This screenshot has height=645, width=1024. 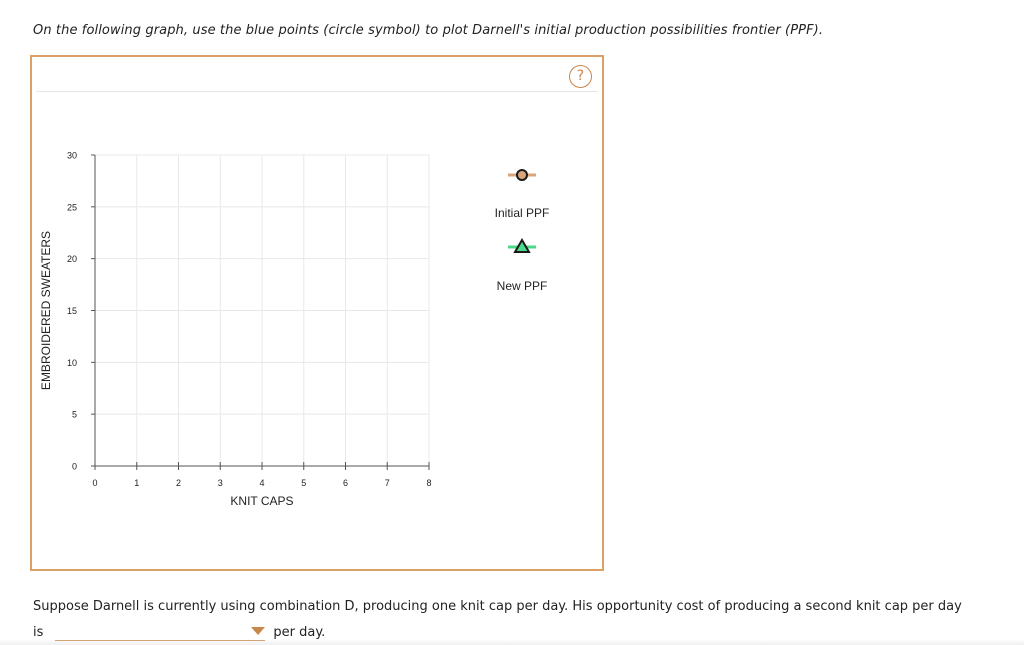 I want to click on x-tick-label: 3, so click(x=220, y=483).